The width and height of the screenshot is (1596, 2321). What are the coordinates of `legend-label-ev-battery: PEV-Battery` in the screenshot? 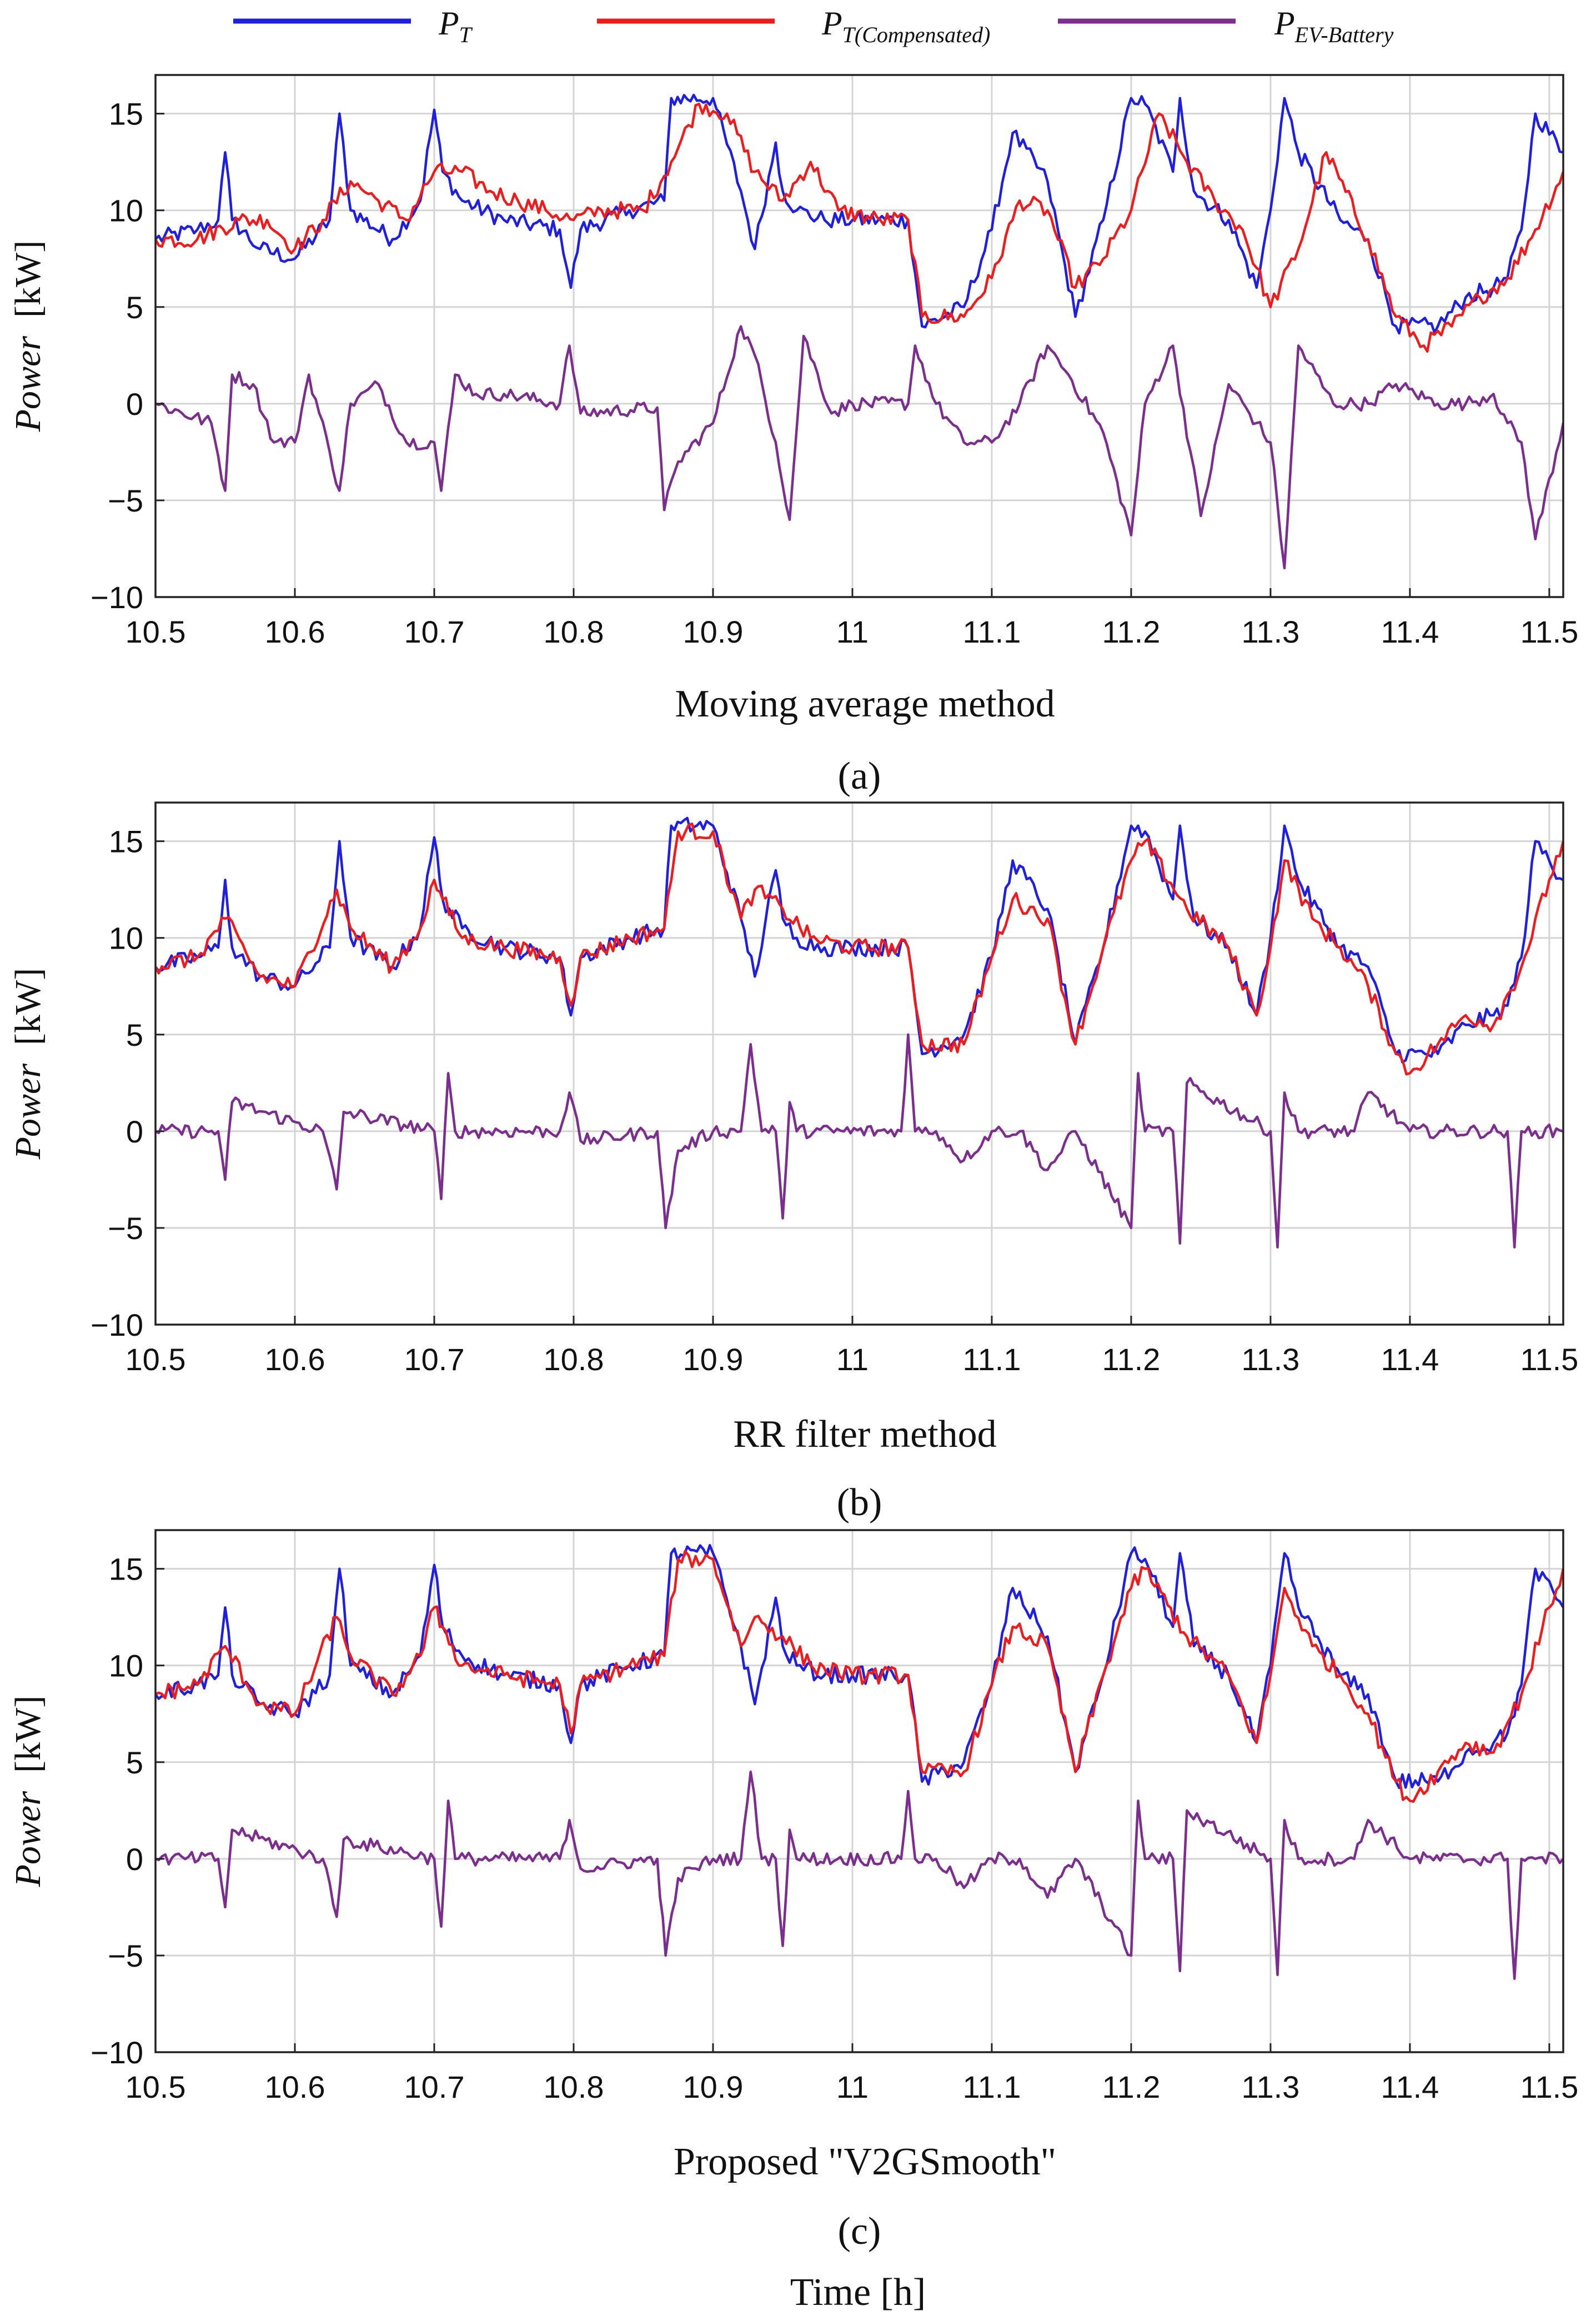 It's located at (1334, 26).